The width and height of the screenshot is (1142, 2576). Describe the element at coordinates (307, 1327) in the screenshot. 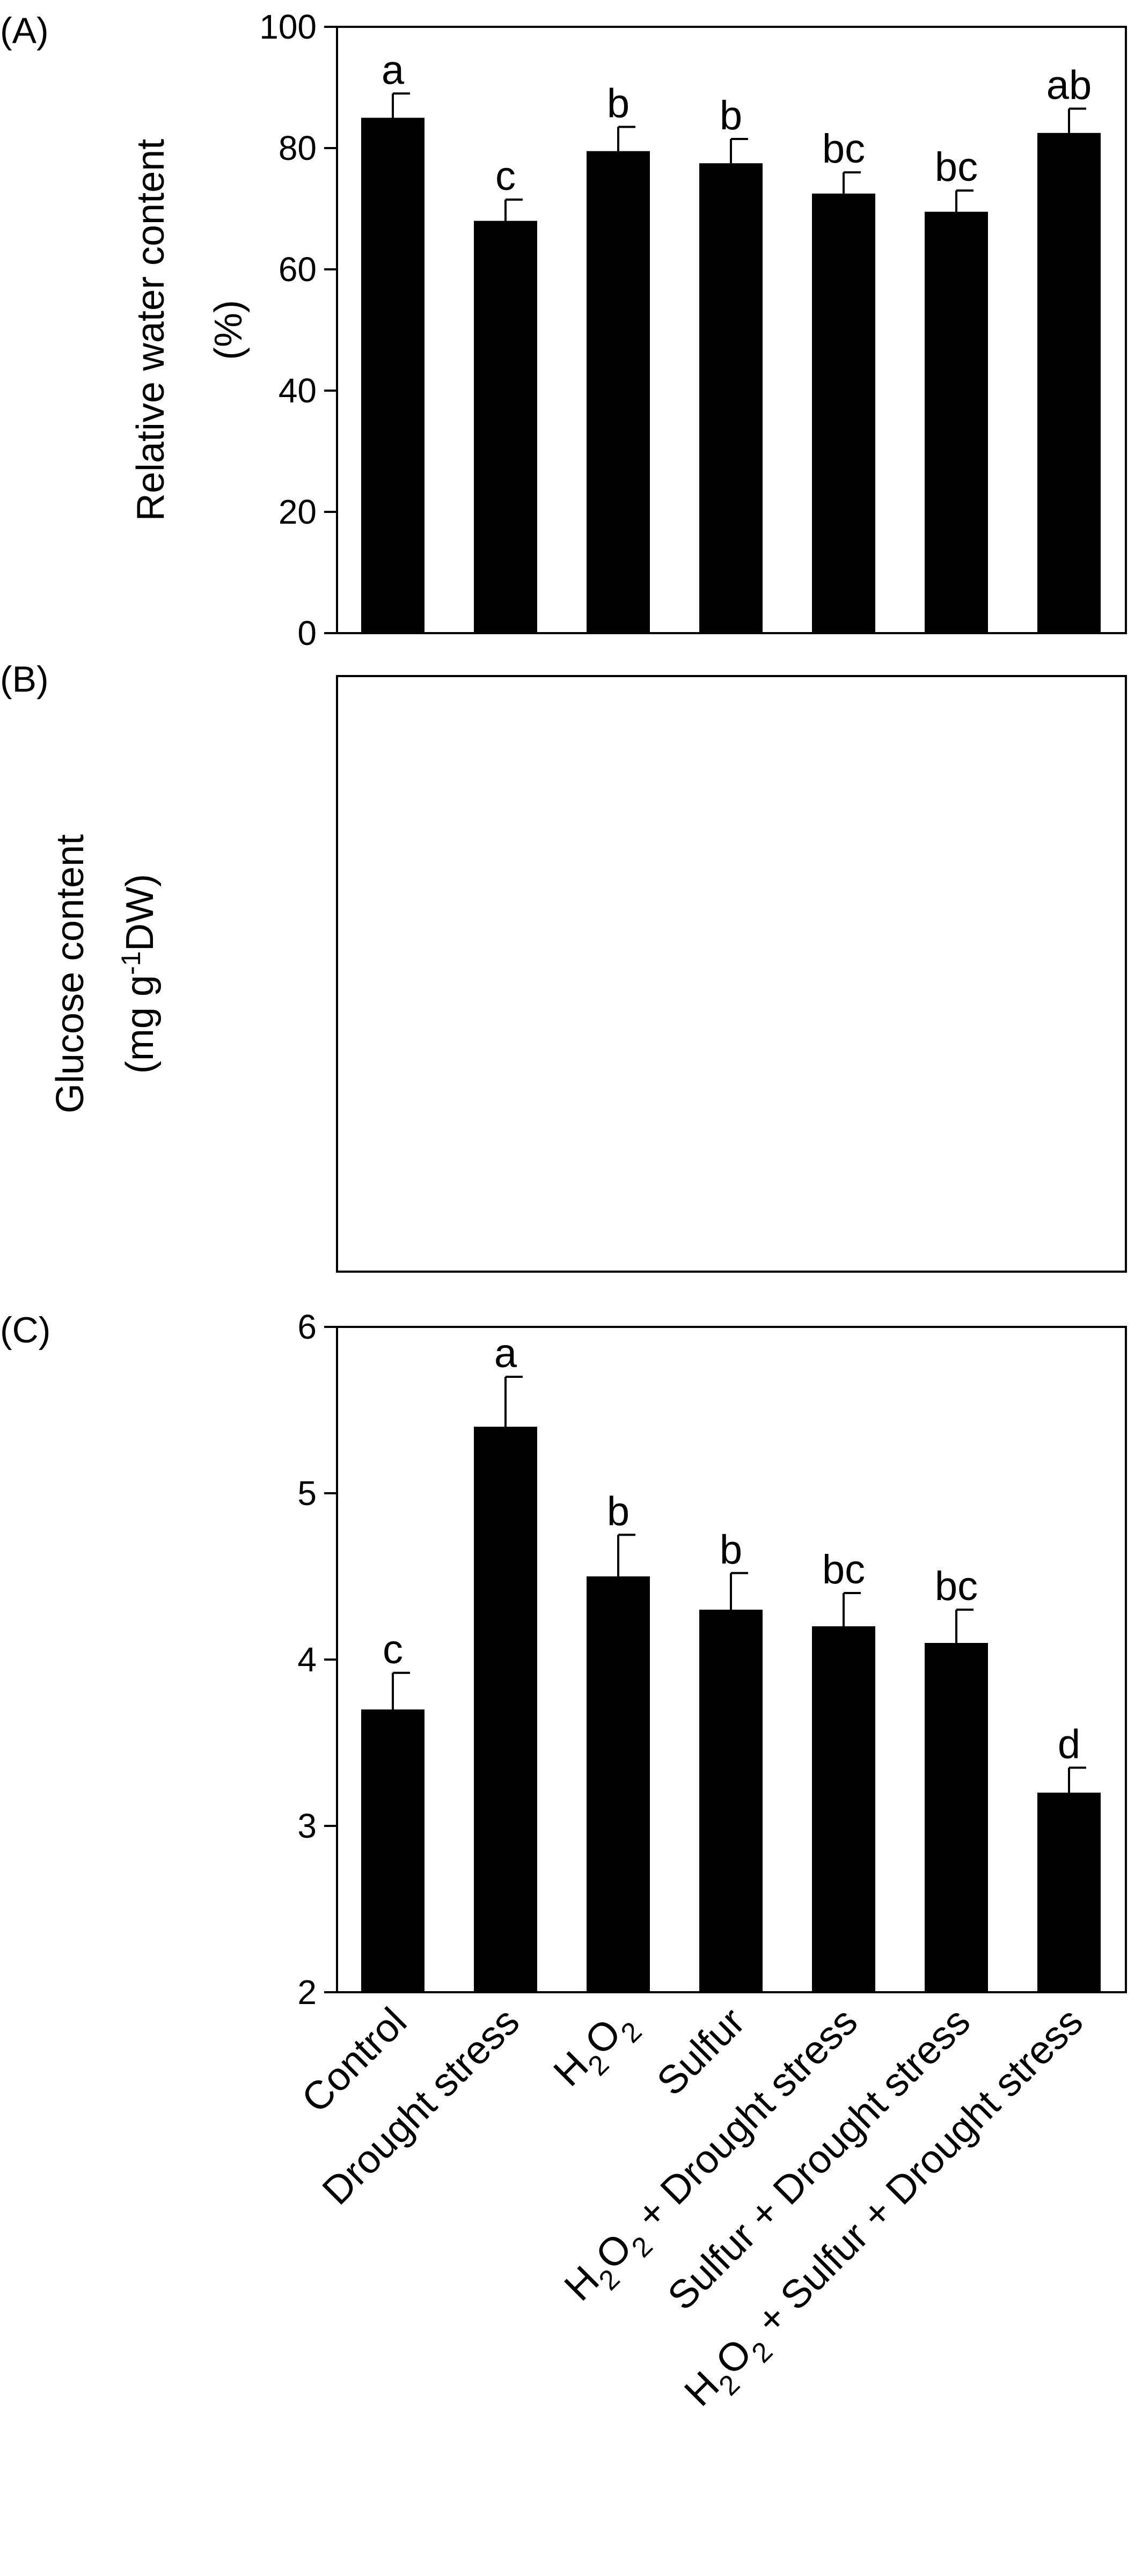

I see `y-tick-label: 6` at that location.